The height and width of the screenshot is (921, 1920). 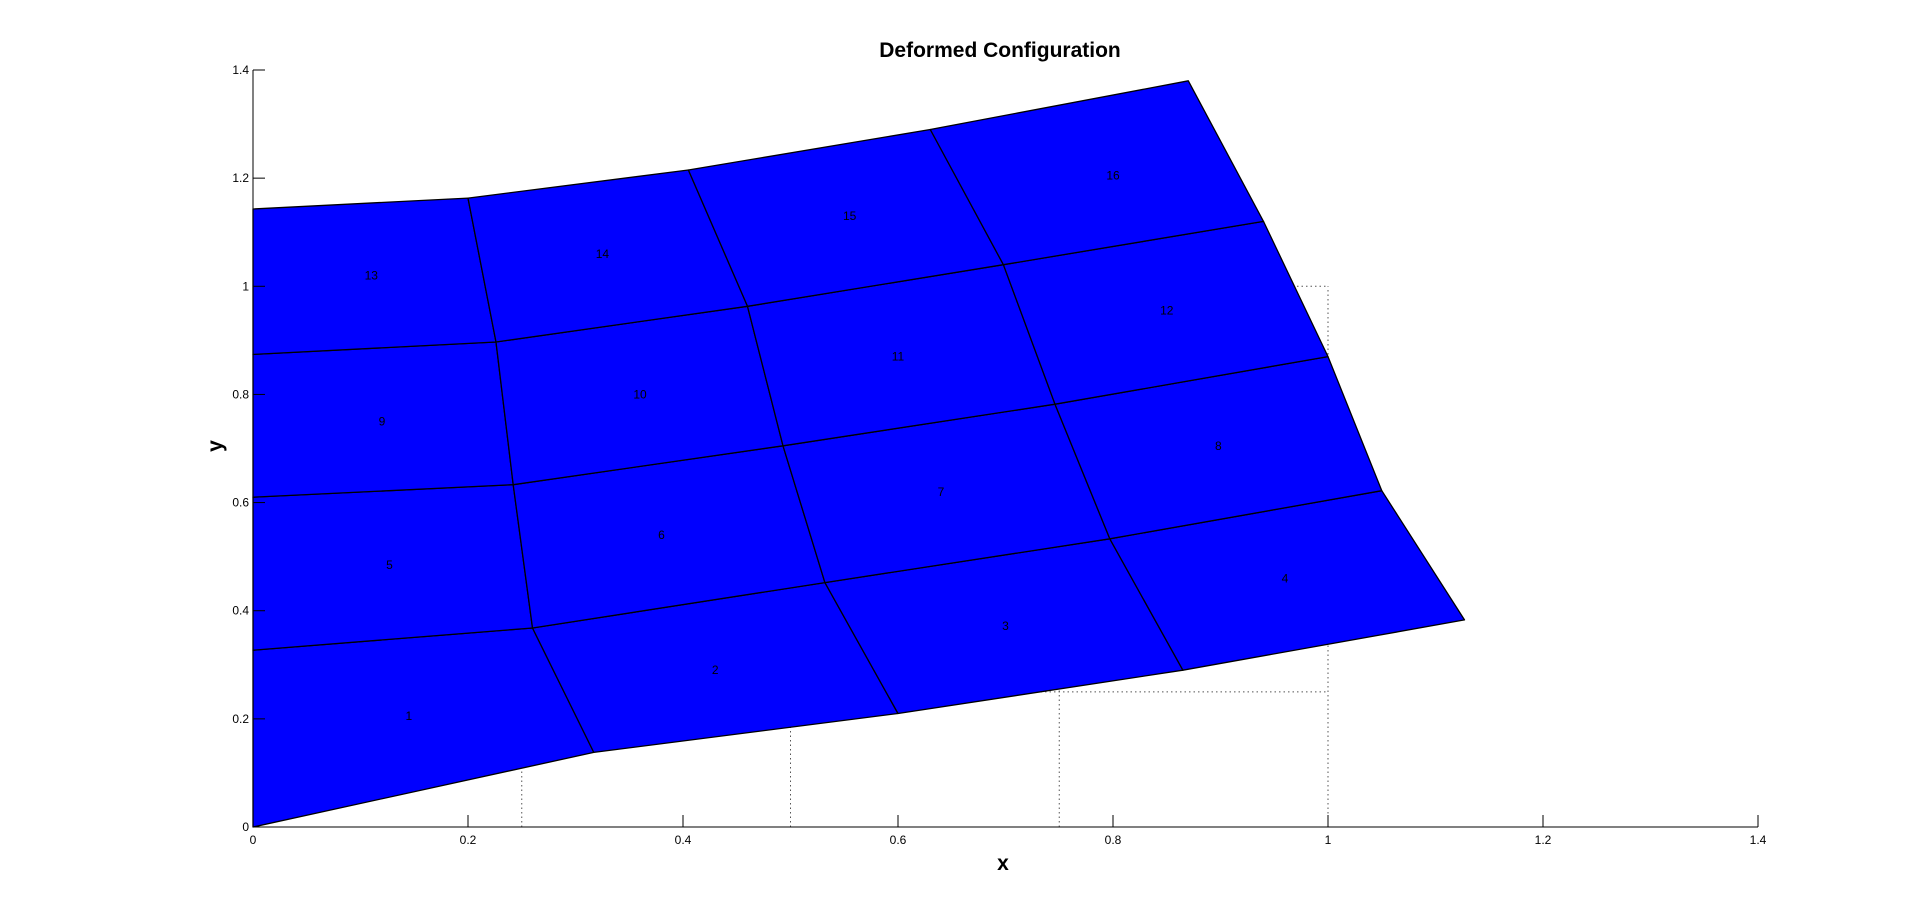 What do you see at coordinates (941, 492) in the screenshot?
I see `element-label-7: 7` at bounding box center [941, 492].